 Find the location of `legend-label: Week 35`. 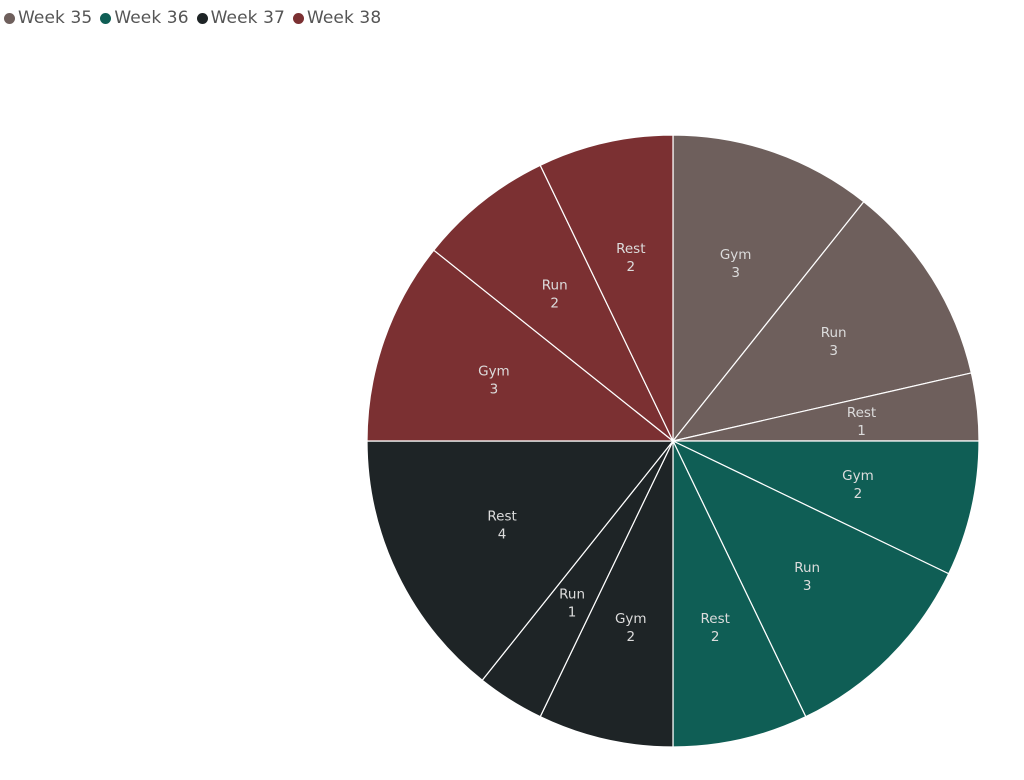

legend-label: Week 35 is located at coordinates (55, 18).